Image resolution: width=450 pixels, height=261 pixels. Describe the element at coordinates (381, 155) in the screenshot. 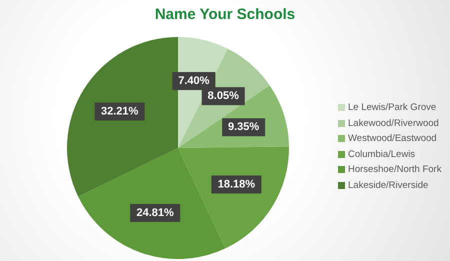

I see `legend-label: Columbia/Lewis` at that location.